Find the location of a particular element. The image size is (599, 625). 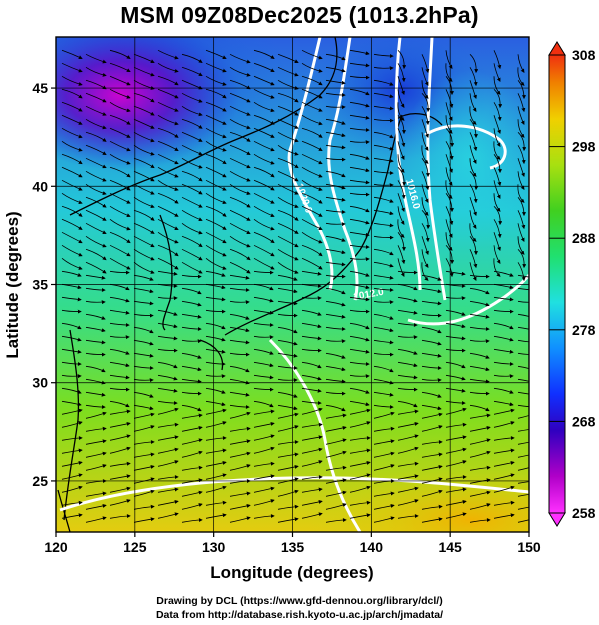

y-tick-label-25: 25 is located at coordinates (40, 481).